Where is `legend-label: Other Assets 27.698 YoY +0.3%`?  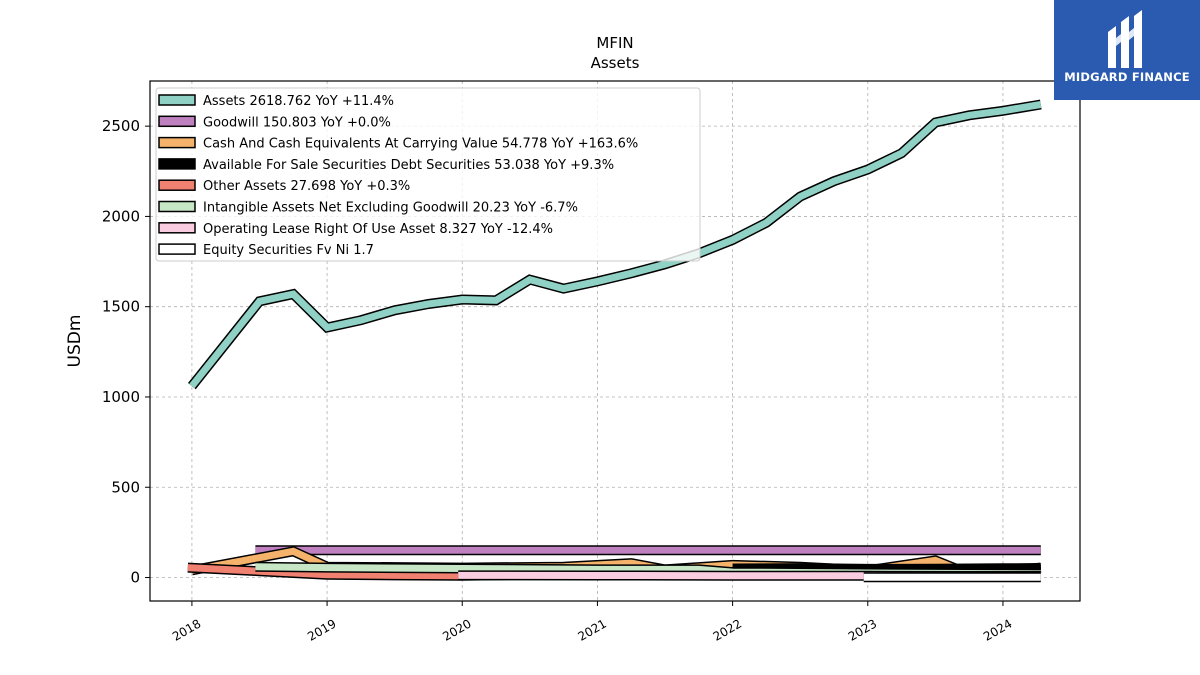 legend-label: Other Assets 27.698 YoY +0.3% is located at coordinates (306, 186).